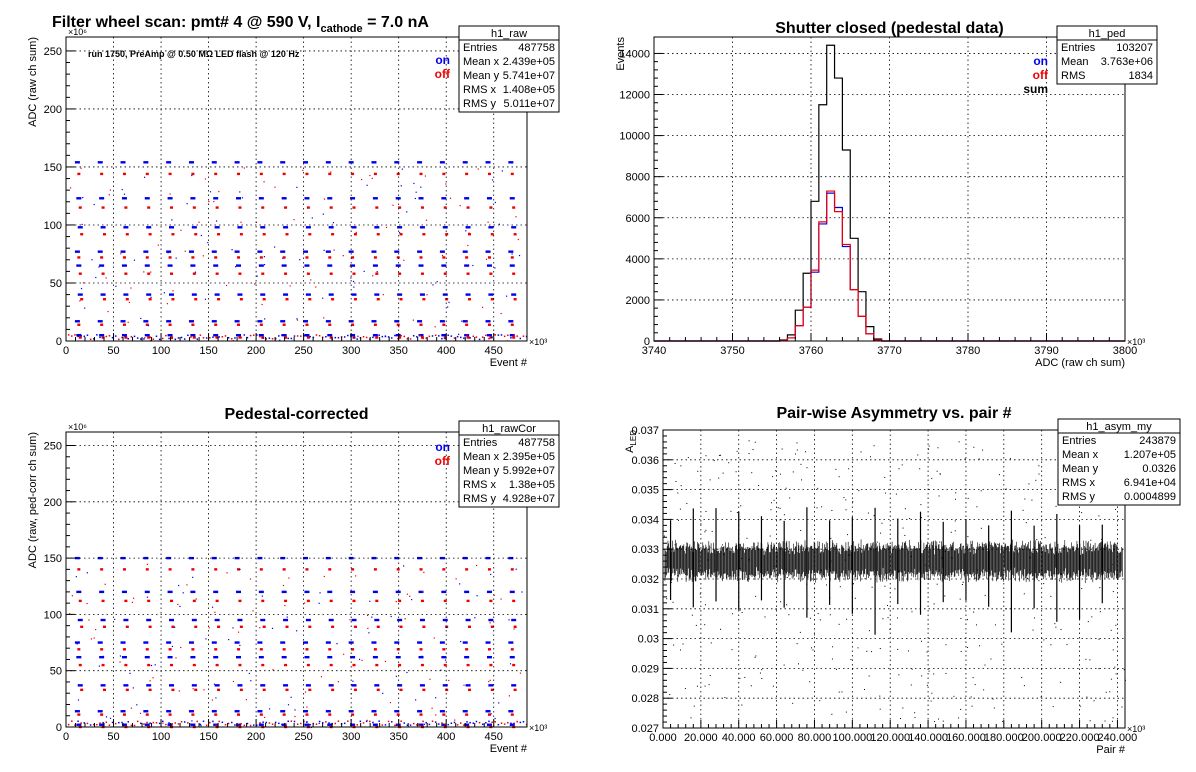  Describe the element at coordinates (1107, 55) in the screenshot. I see `stats-box` at that location.